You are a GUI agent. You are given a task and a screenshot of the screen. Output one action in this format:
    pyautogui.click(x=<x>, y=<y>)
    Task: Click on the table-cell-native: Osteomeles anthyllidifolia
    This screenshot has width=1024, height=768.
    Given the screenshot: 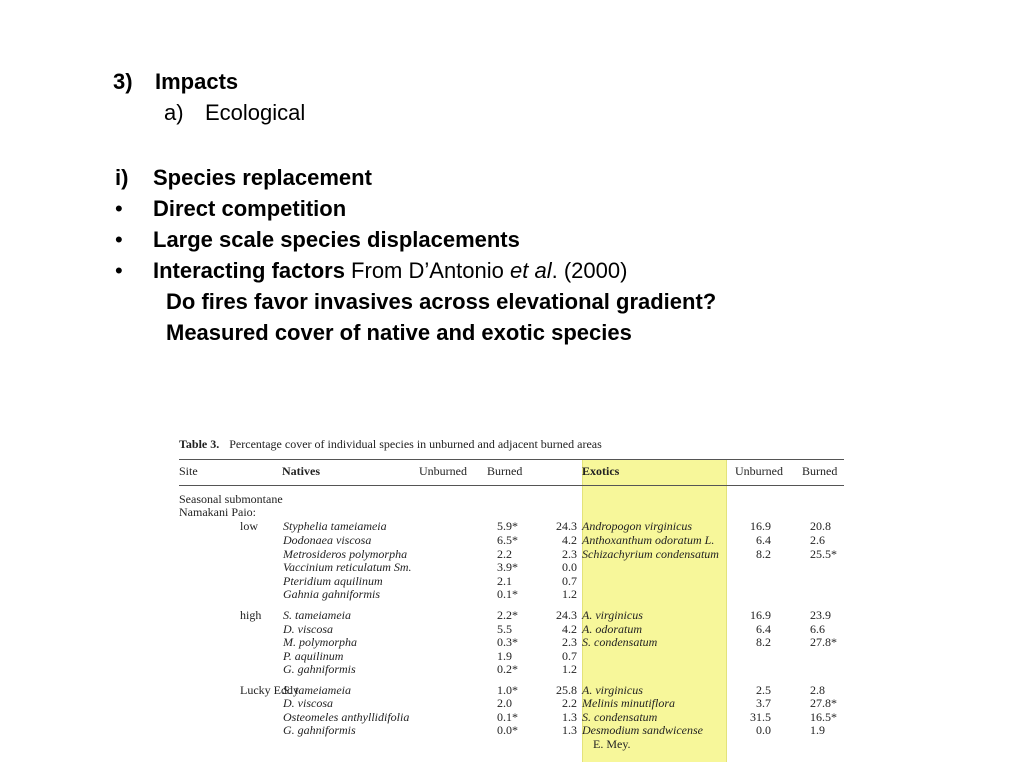 What is the action you would take?
    pyautogui.click(x=346, y=717)
    